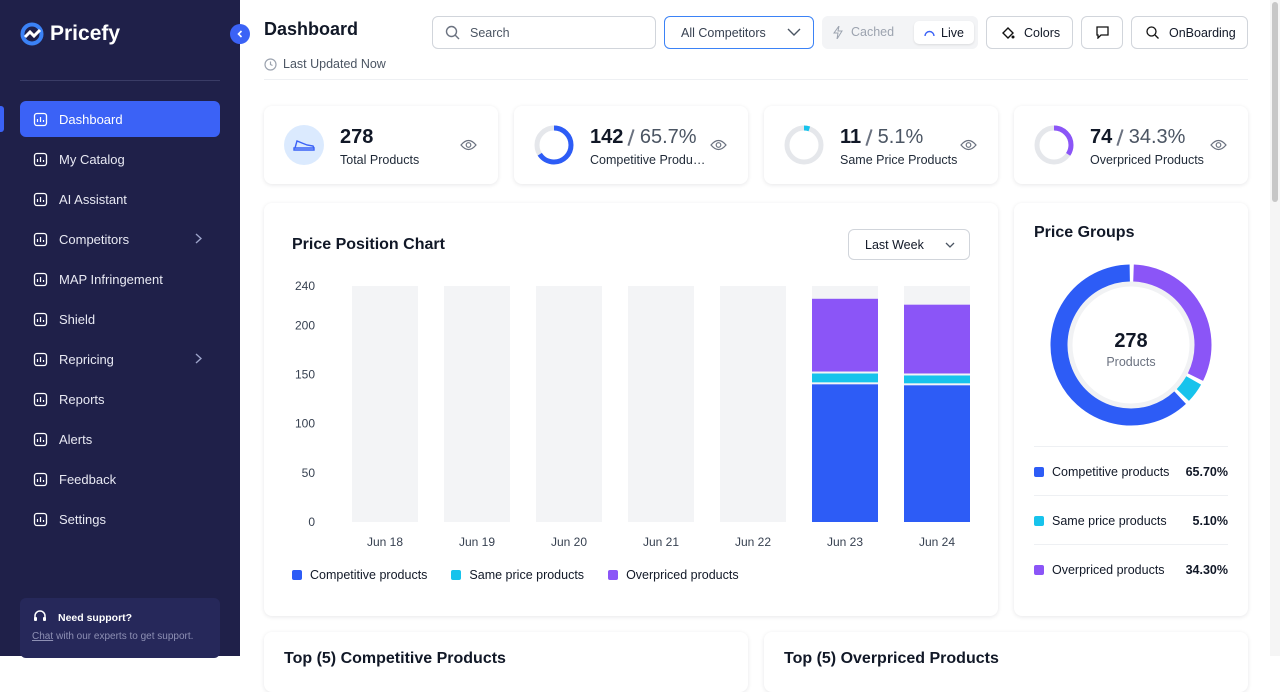 The width and height of the screenshot is (1280, 692). Describe the element at coordinates (544, 32) in the screenshot. I see `search-box: Search` at that location.